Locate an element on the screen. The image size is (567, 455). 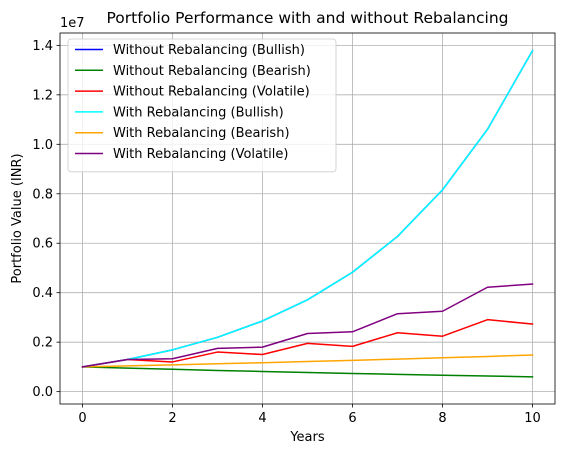
y-tick-label: 0.6 is located at coordinates (42, 244).